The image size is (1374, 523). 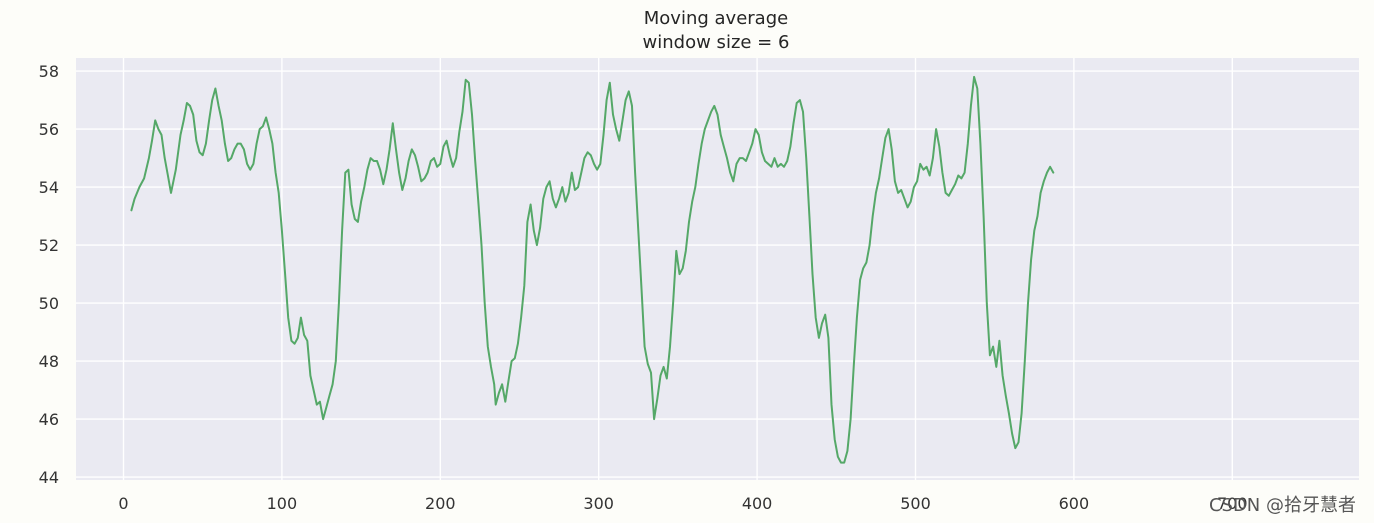 I want to click on y-tick-label: 50, so click(x=49, y=303).